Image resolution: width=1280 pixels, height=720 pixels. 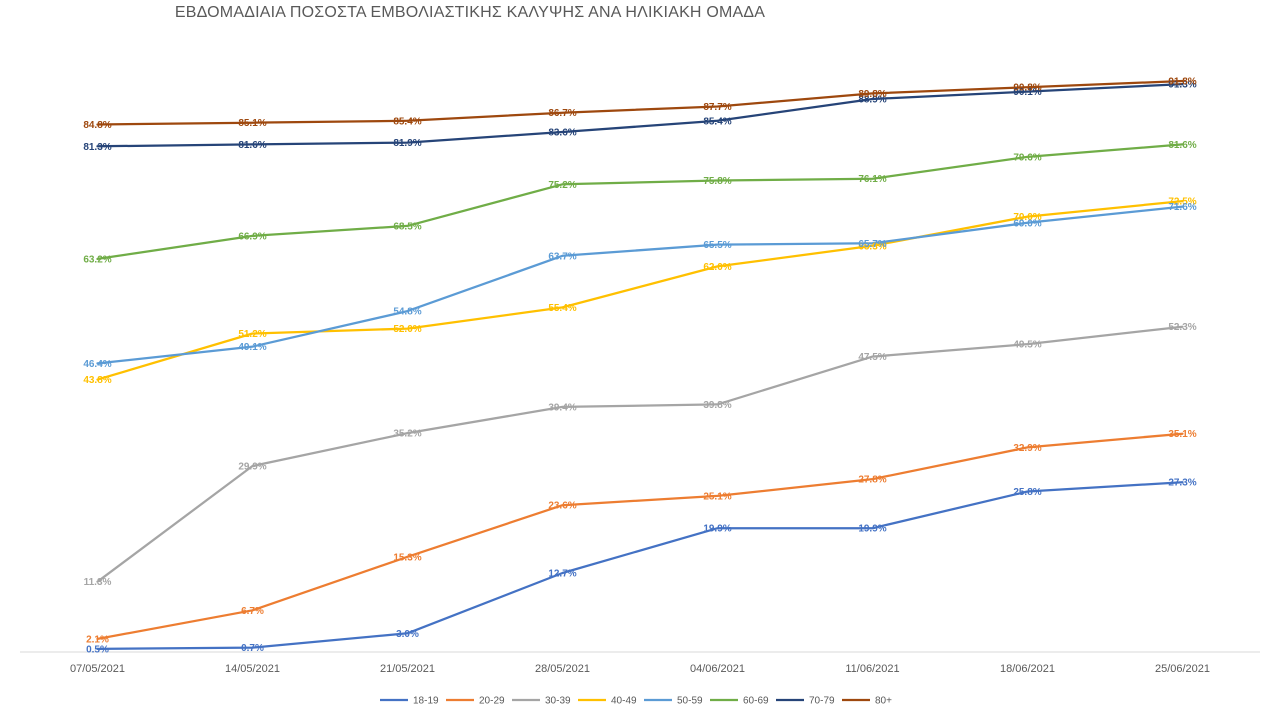 What do you see at coordinates (97, 380) in the screenshot?
I see `data-label: 43.8%` at bounding box center [97, 380].